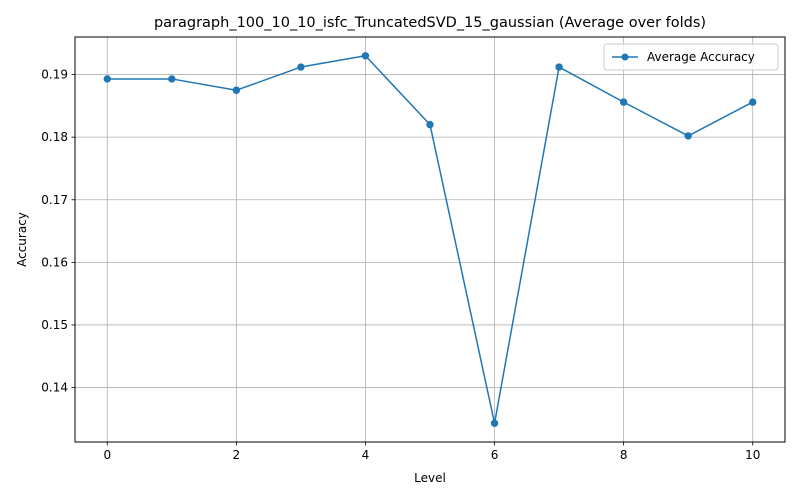 This screenshot has width=800, height=500. Describe the element at coordinates (54, 137) in the screenshot. I see `y-tick-label: 0.18` at that location.